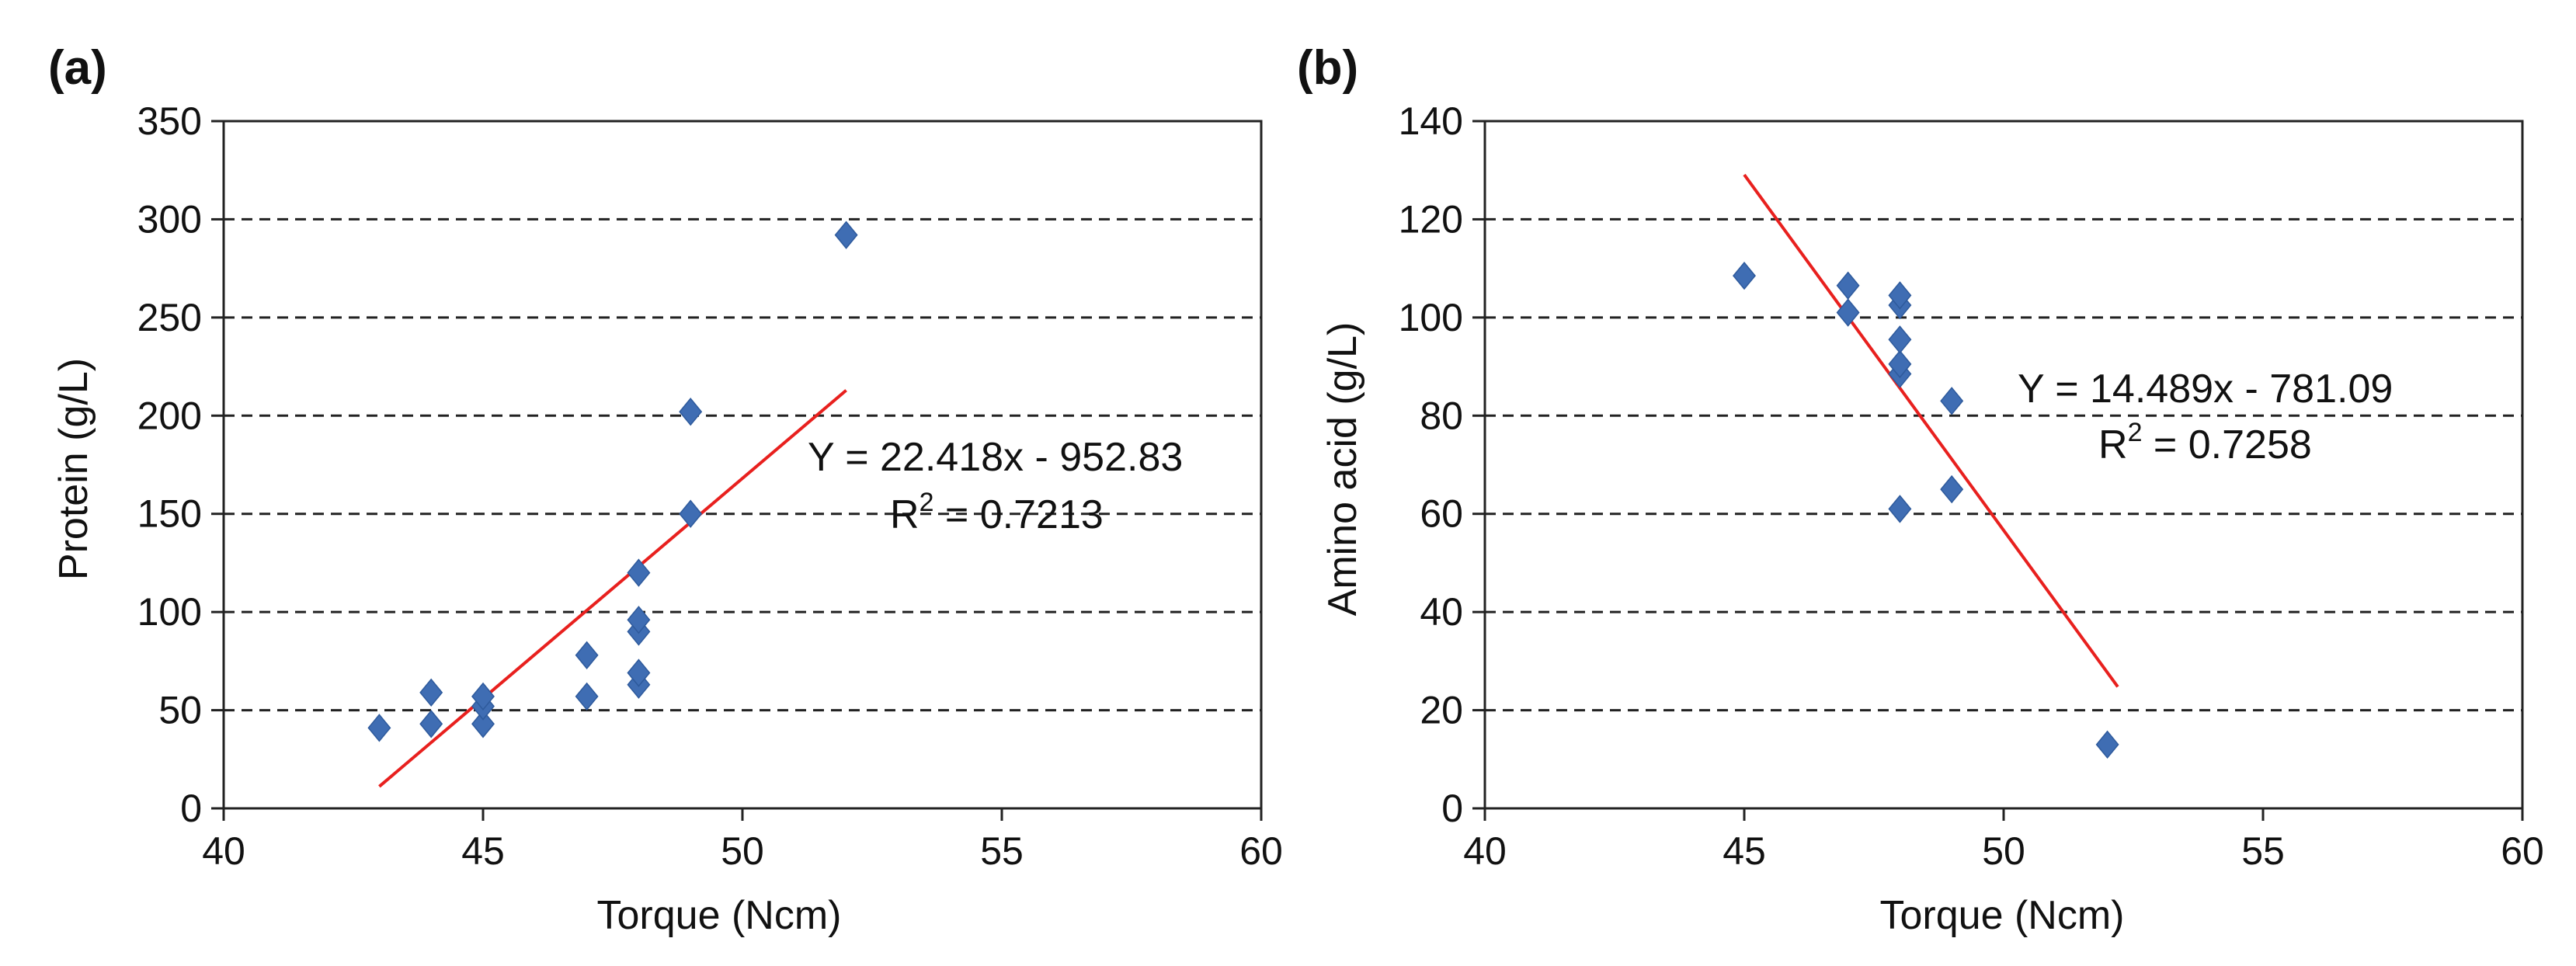  I want to click on y-tick-label-a-6: 300, so click(169, 219).